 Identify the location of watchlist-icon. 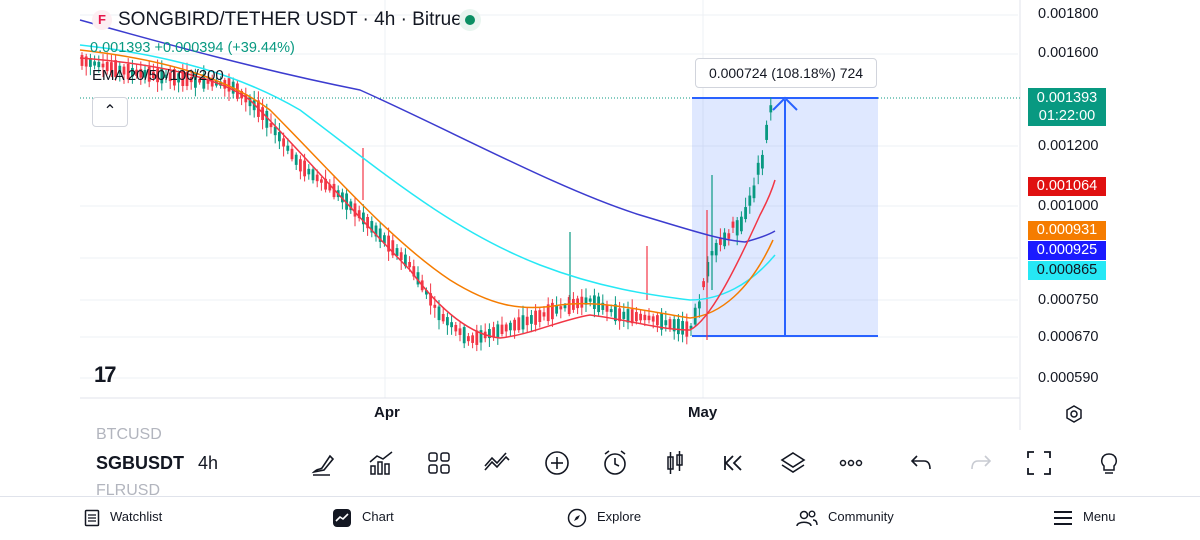
(92, 517).